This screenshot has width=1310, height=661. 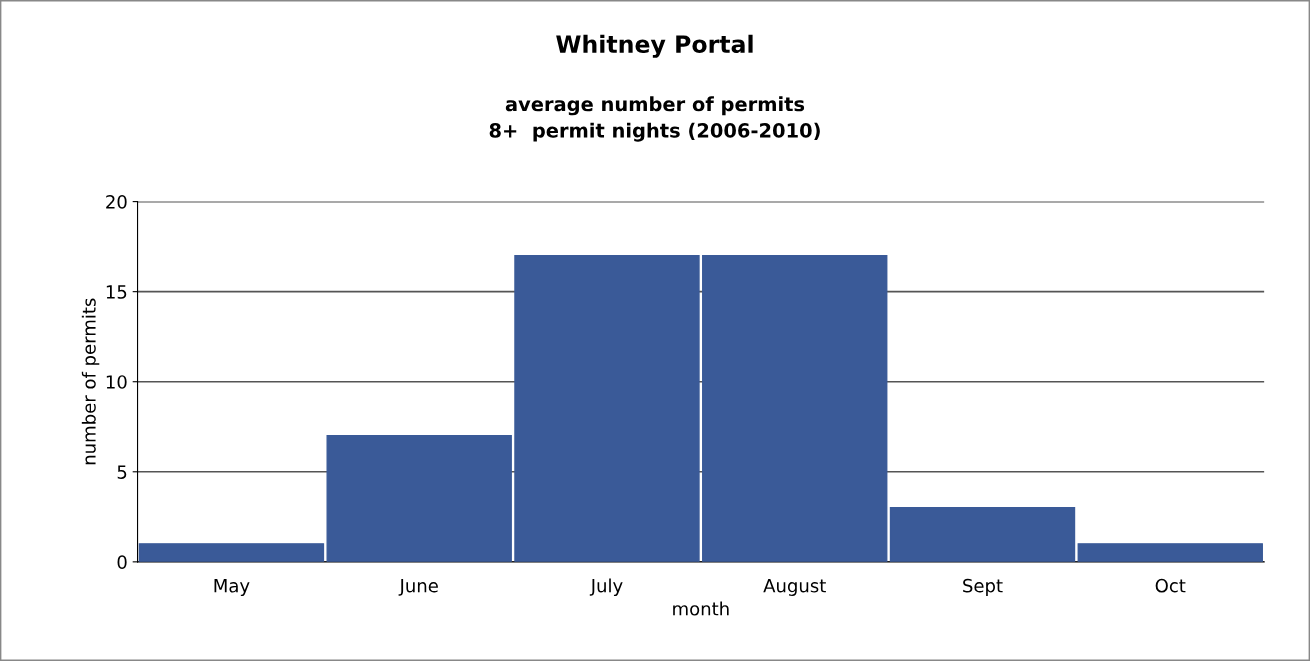 What do you see at coordinates (232, 587) in the screenshot?
I see `x-tick-label: May` at bounding box center [232, 587].